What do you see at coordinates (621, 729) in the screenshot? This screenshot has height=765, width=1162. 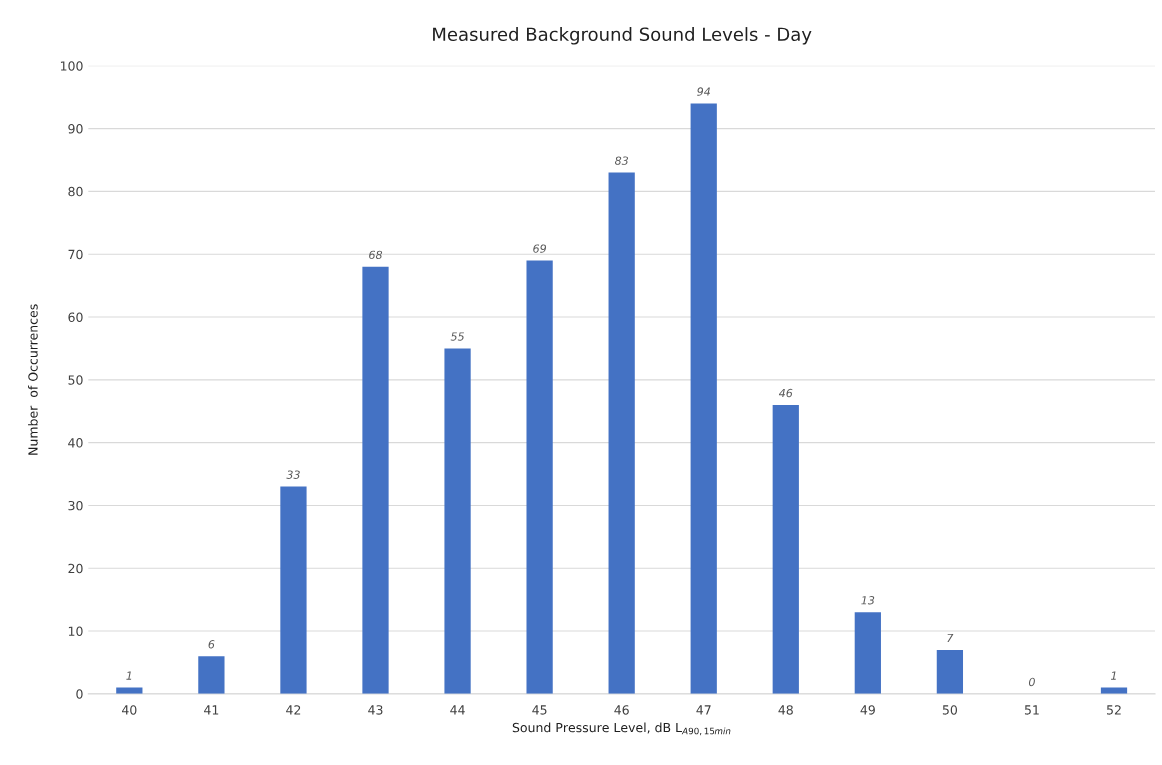 I see `x-axis-title: Sound Pressure Level, dB L$_{A90,15min}$` at bounding box center [621, 729].